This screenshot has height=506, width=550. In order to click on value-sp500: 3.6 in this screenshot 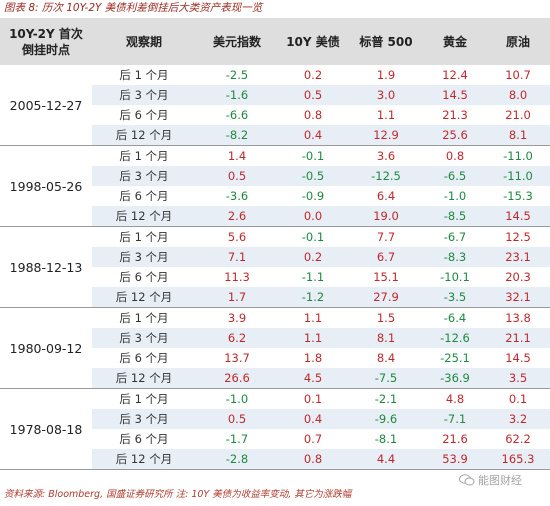, I will do `click(386, 156)`.